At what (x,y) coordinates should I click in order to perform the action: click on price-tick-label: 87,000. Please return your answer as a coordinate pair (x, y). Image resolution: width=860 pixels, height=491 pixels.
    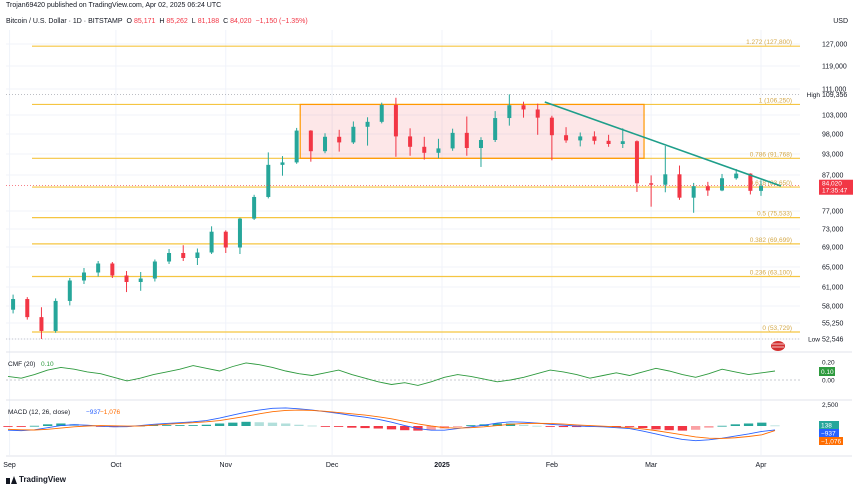
    Looking at the image, I should click on (833, 176).